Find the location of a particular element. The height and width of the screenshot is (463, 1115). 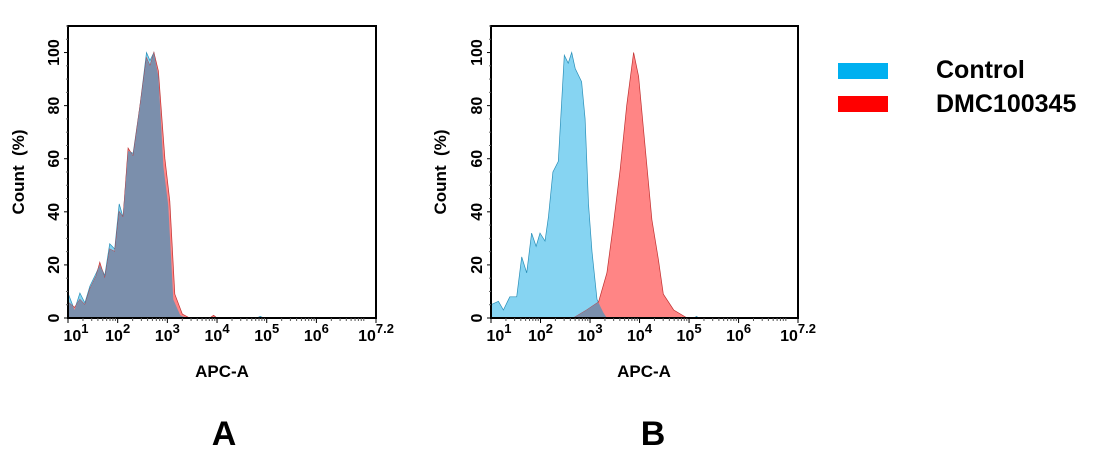

x-axis-label-b: APC-A is located at coordinates (644, 371).